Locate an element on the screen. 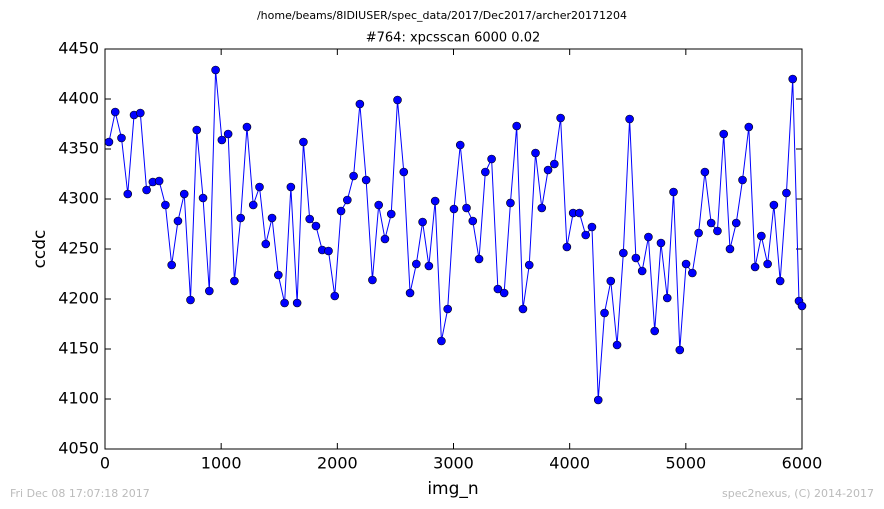  footer-left: Fri Dec 08 17:07:18 2017 is located at coordinates (80, 493).